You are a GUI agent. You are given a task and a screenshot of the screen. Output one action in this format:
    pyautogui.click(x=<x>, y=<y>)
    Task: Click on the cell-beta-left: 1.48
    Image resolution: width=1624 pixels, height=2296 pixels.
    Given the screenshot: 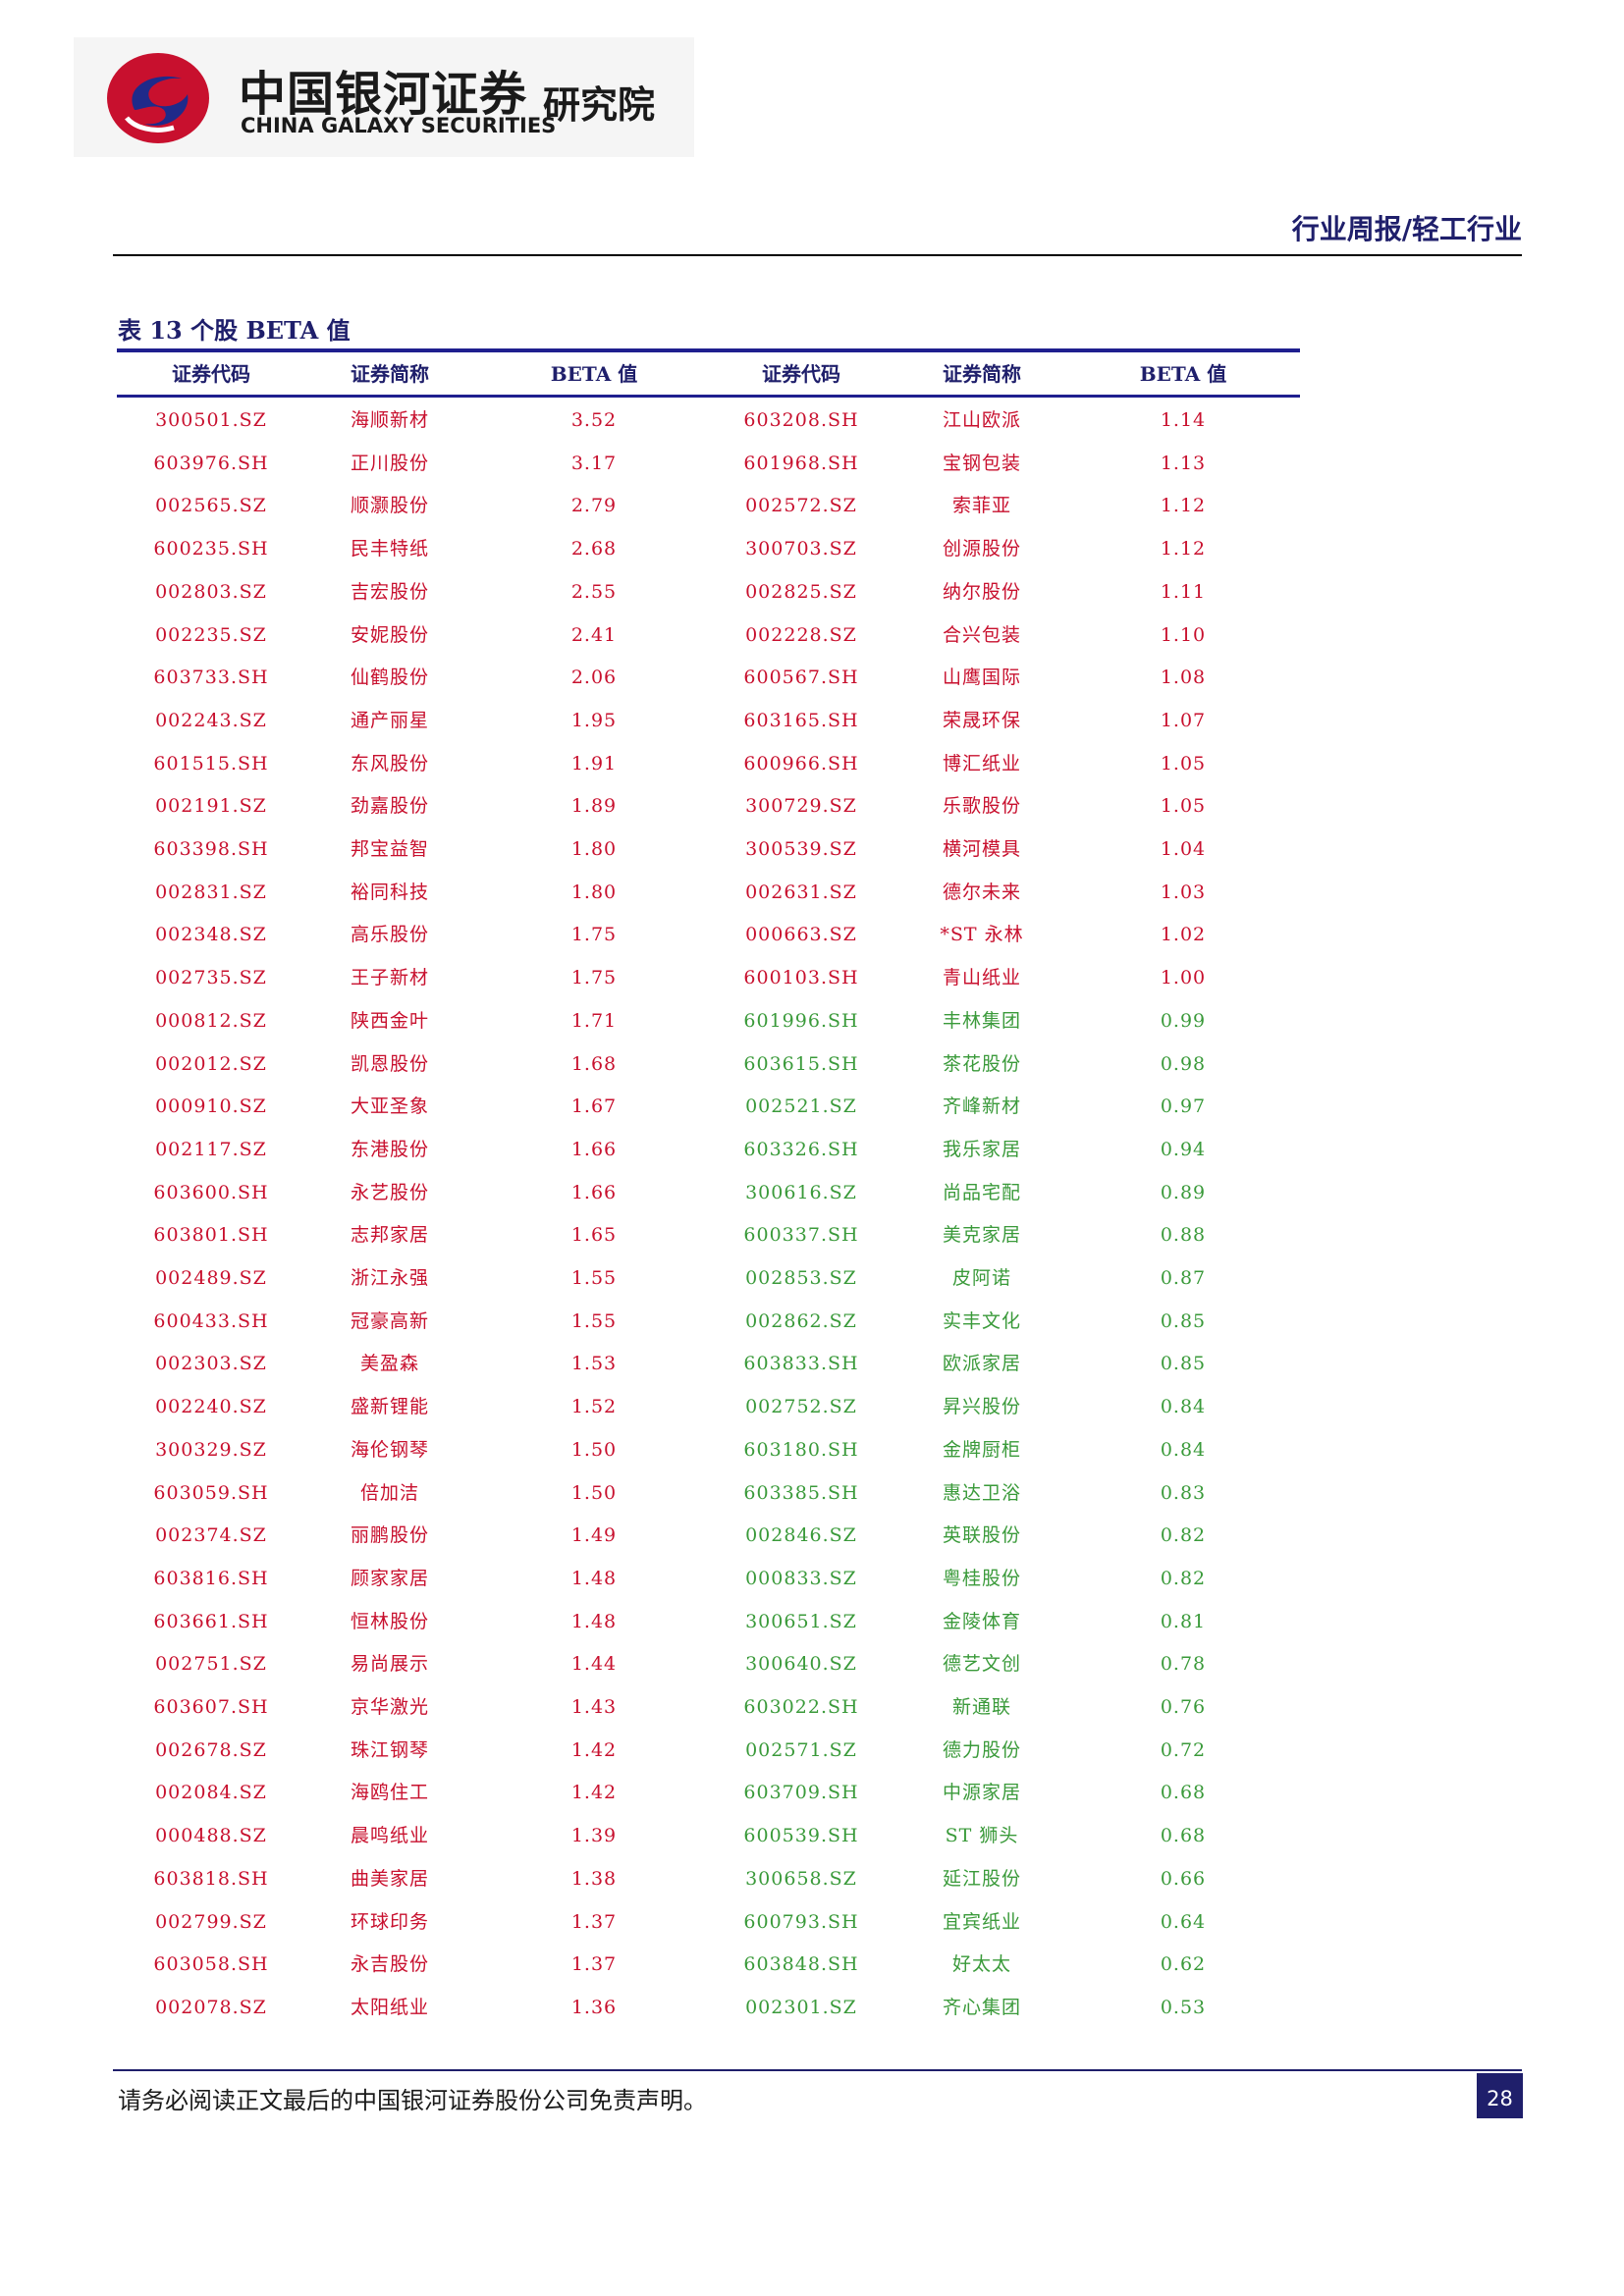 What is the action you would take?
    pyautogui.click(x=594, y=1579)
    